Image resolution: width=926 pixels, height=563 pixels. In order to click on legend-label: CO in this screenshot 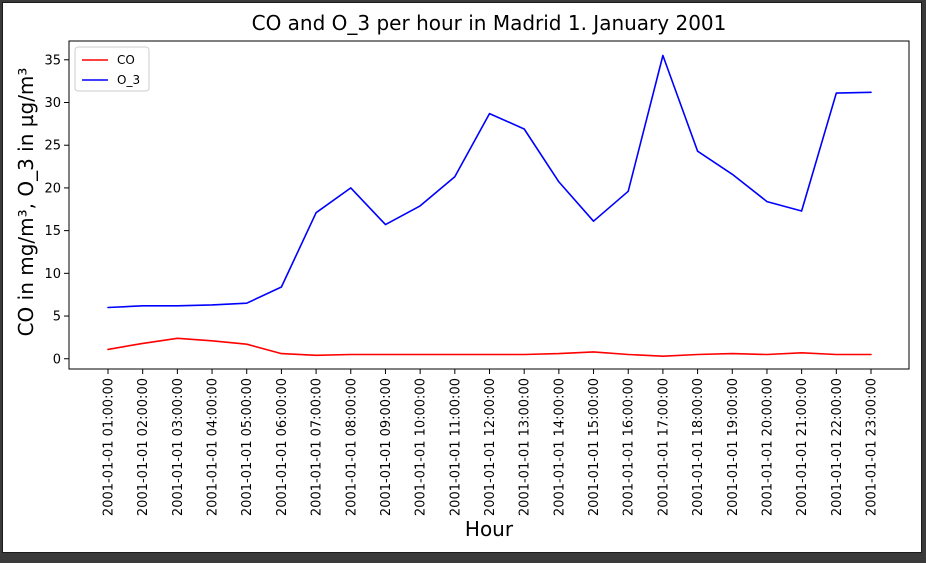, I will do `click(126, 60)`.